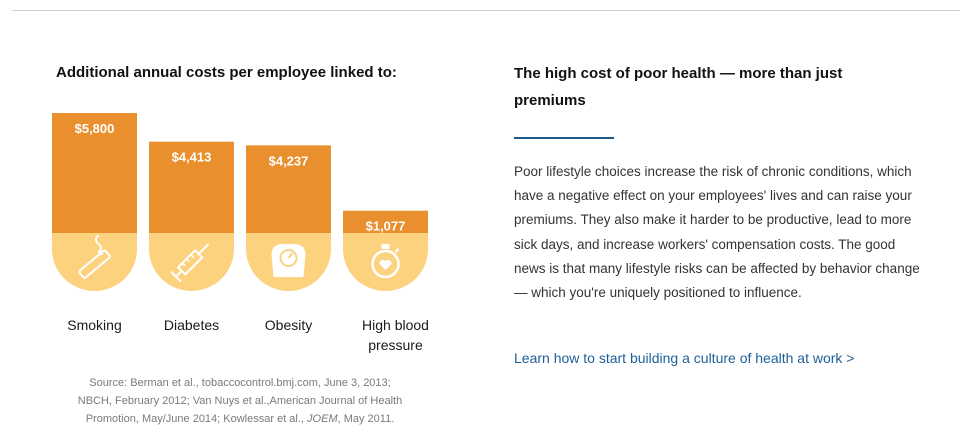 The image size is (972, 444). Describe the element at coordinates (486, 10) in the screenshot. I see `top-divider` at that location.